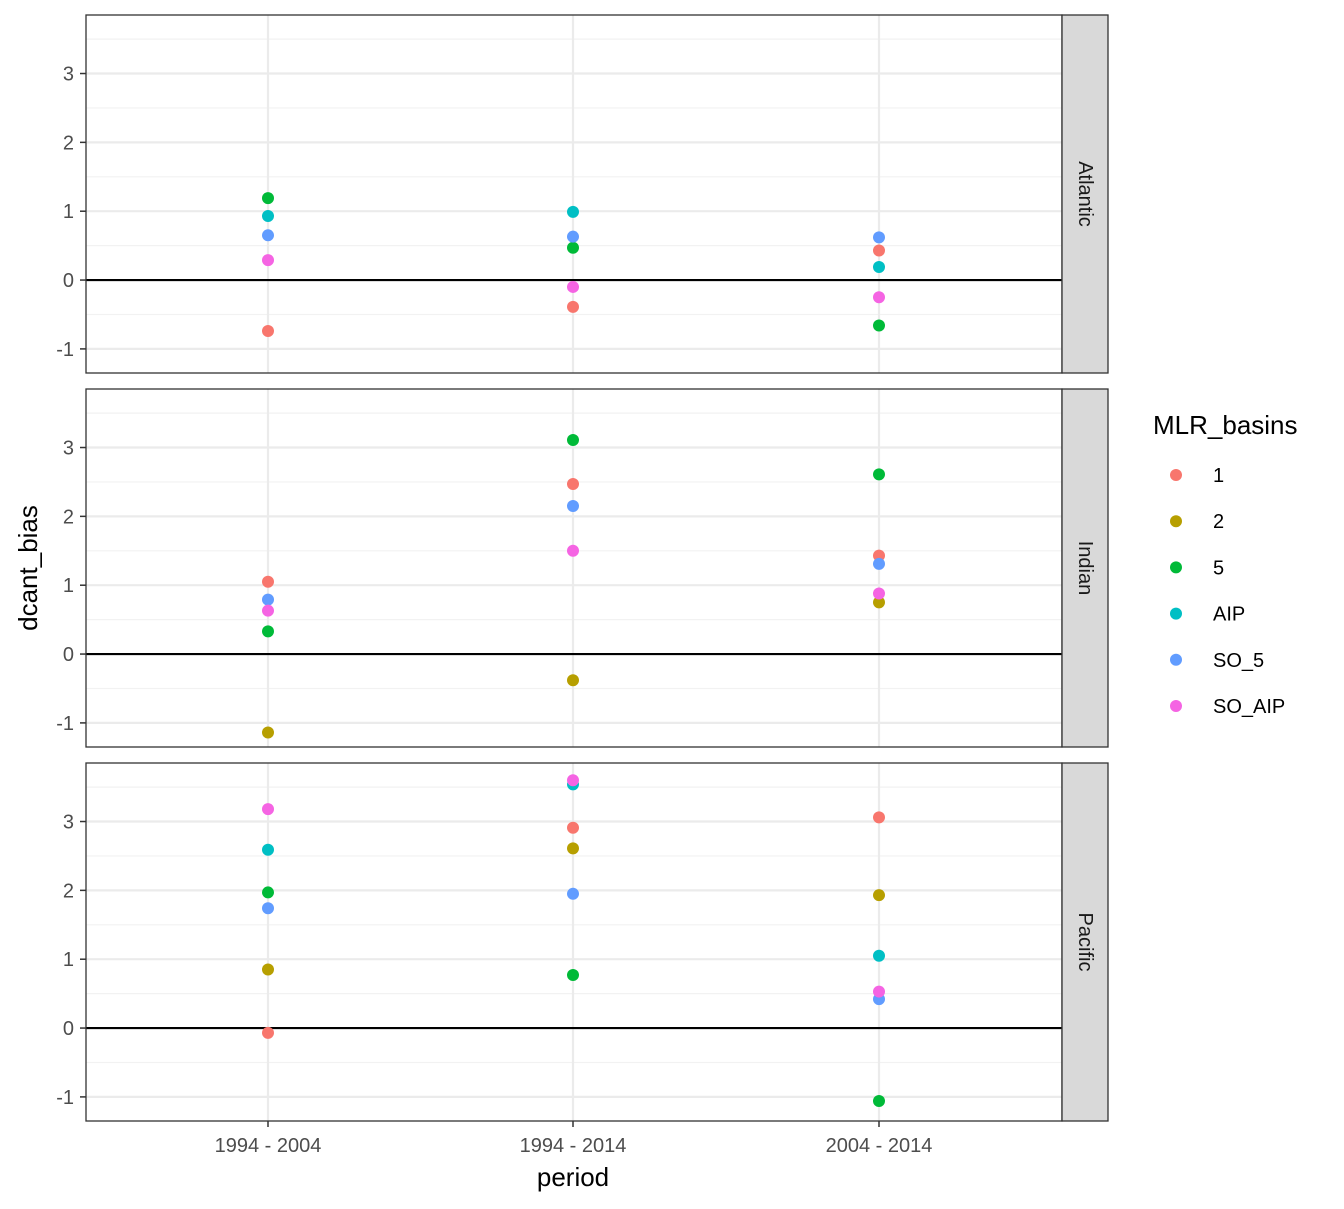 The image size is (1344, 1209). What do you see at coordinates (1225, 425) in the screenshot?
I see `legend-title: MLR_basins` at bounding box center [1225, 425].